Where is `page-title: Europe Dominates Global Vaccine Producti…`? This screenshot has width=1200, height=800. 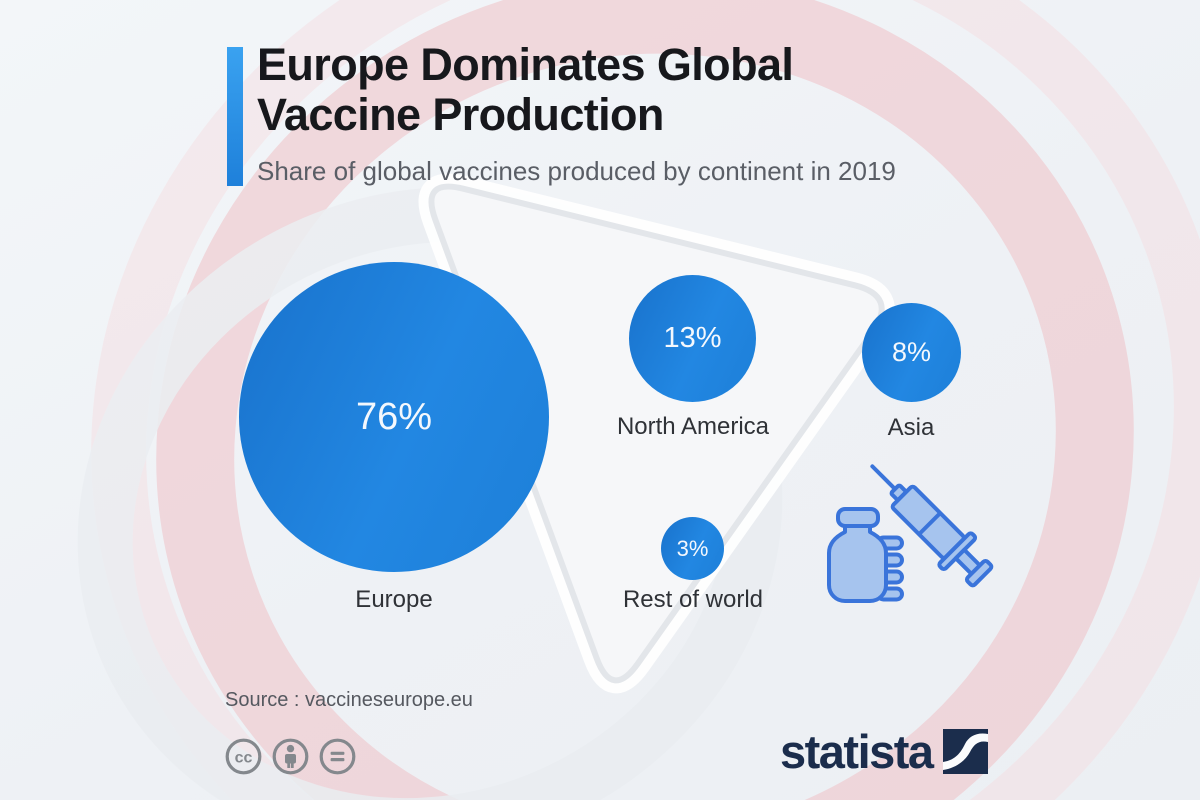 page-title: Europe Dominates Global Vaccine Producti… is located at coordinates (525, 89).